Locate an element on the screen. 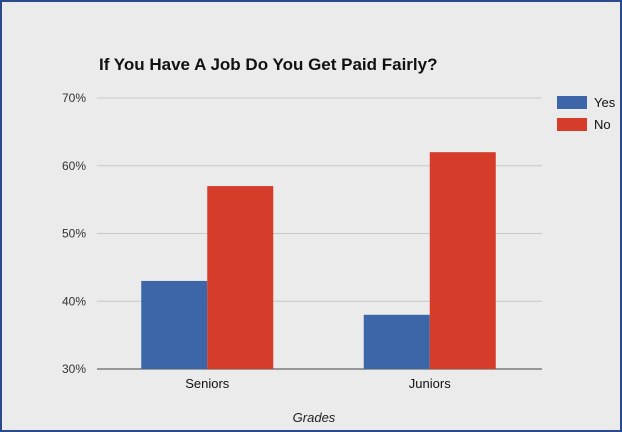 The image size is (622, 432). bar-yes-juniors is located at coordinates (396, 341).